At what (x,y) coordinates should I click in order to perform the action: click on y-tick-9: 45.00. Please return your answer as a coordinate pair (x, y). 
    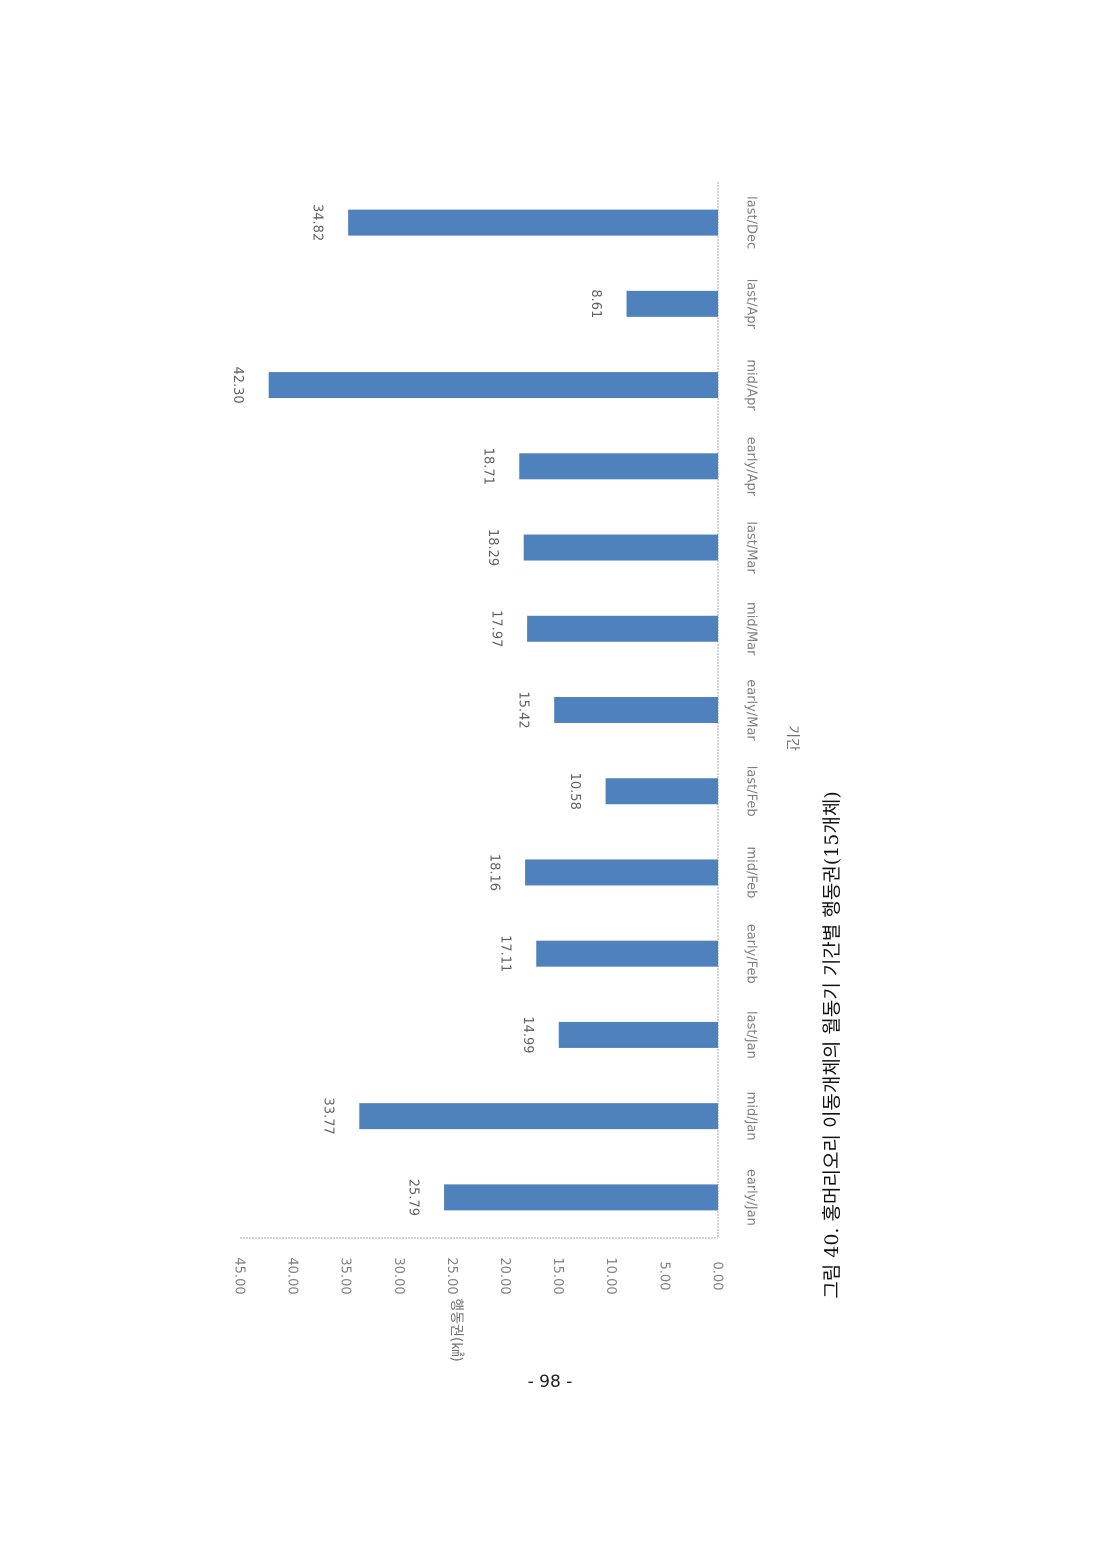
    Looking at the image, I should click on (238, 1275).